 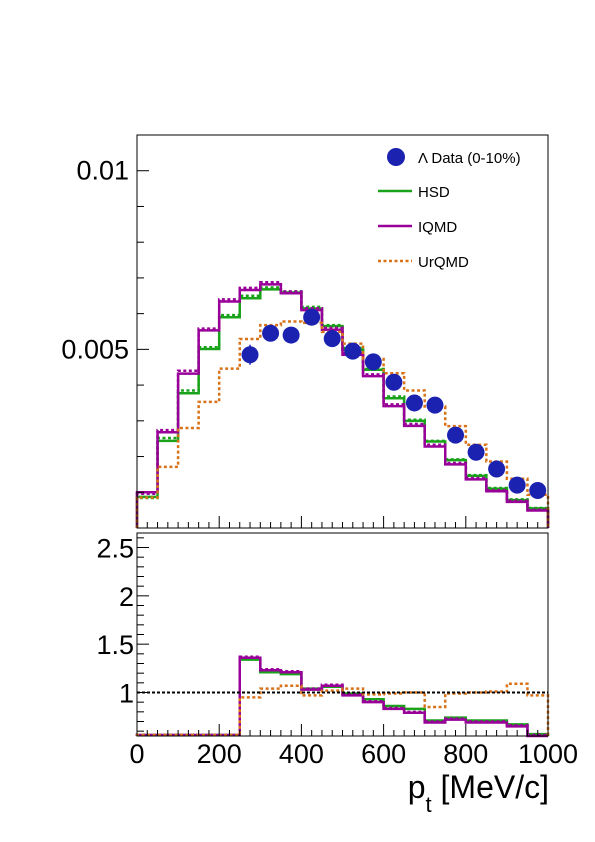 I want to click on data-points, so click(x=394, y=403).